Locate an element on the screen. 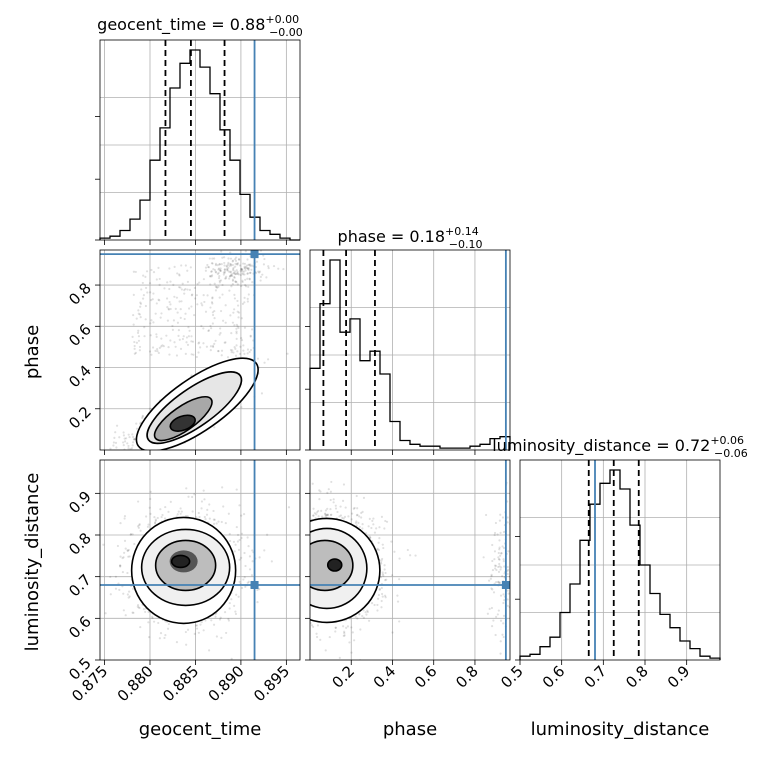 Image resolution: width=760 pixels, height=760 pixels. panel-luminosity-distance-hist: 0.5 0.6 0.7 0.8 0.9 is located at coordinates (609, 575).